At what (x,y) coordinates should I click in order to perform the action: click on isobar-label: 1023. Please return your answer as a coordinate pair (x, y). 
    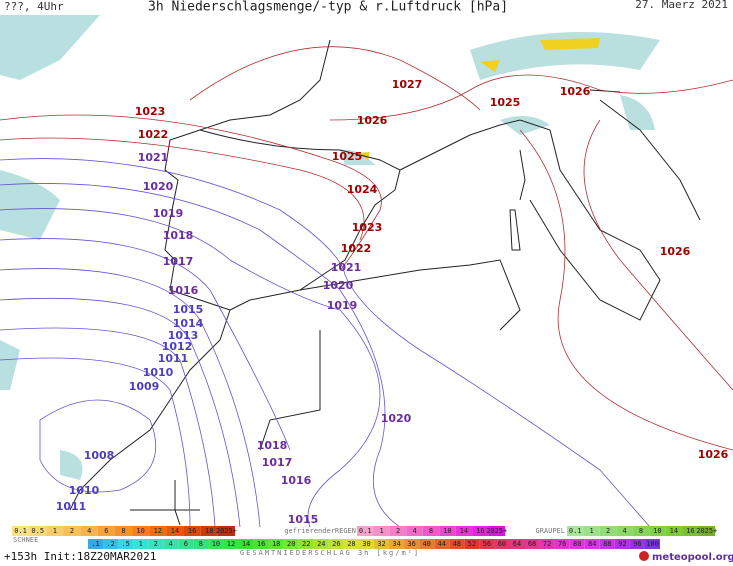
    Looking at the image, I should click on (367, 227).